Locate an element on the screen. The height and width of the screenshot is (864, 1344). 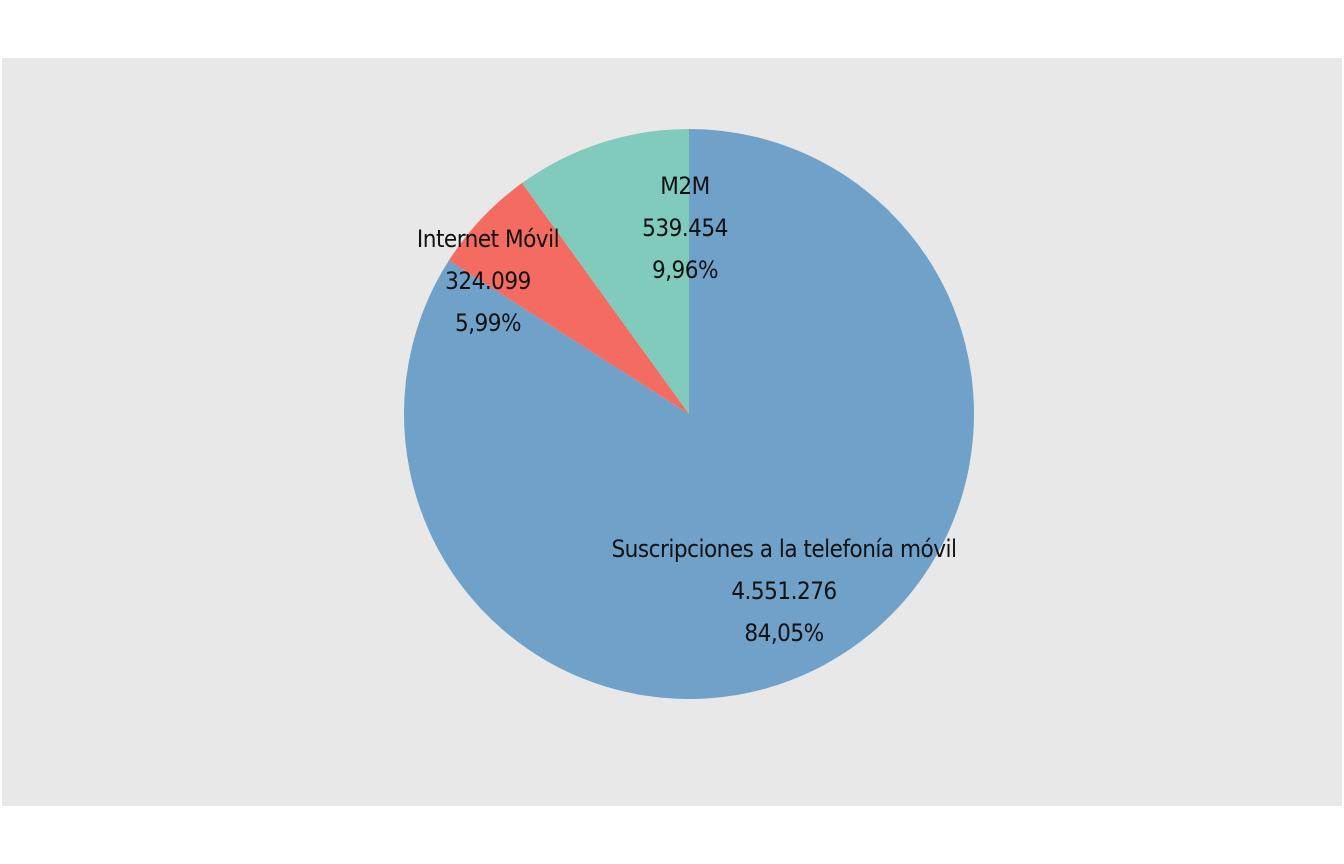
slice-percent-internet-movil: 5,99% is located at coordinates (488, 323).